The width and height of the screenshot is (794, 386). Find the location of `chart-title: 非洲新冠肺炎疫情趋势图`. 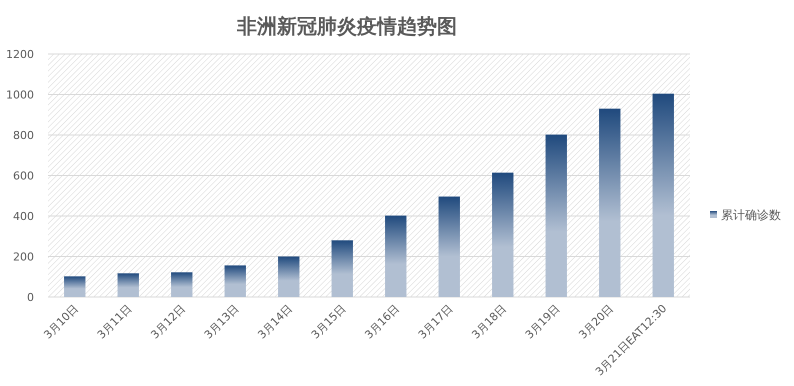

chart-title: 非洲新冠肺炎疫情趋势图 is located at coordinates (346, 26).